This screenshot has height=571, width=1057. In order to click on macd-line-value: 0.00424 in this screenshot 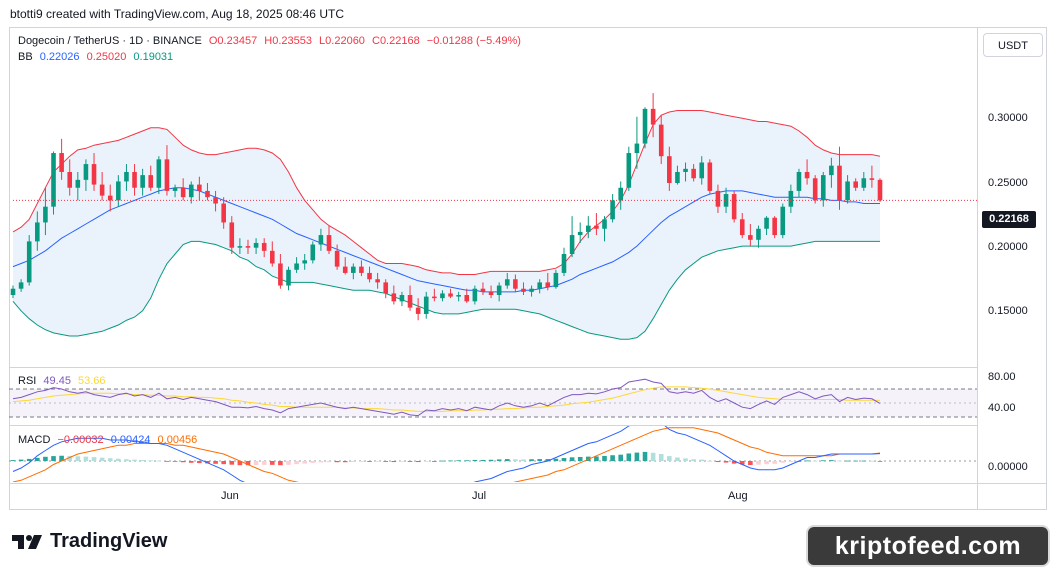, I will do `click(130, 440)`.